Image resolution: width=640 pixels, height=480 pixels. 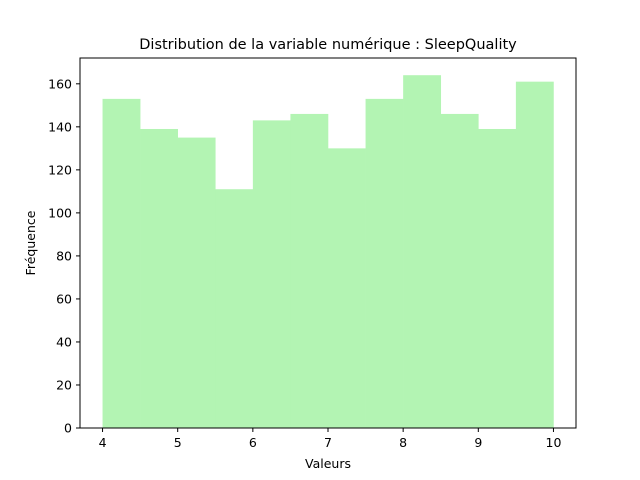 What do you see at coordinates (64, 255) in the screenshot?
I see `y-tick-label: 80` at bounding box center [64, 255].